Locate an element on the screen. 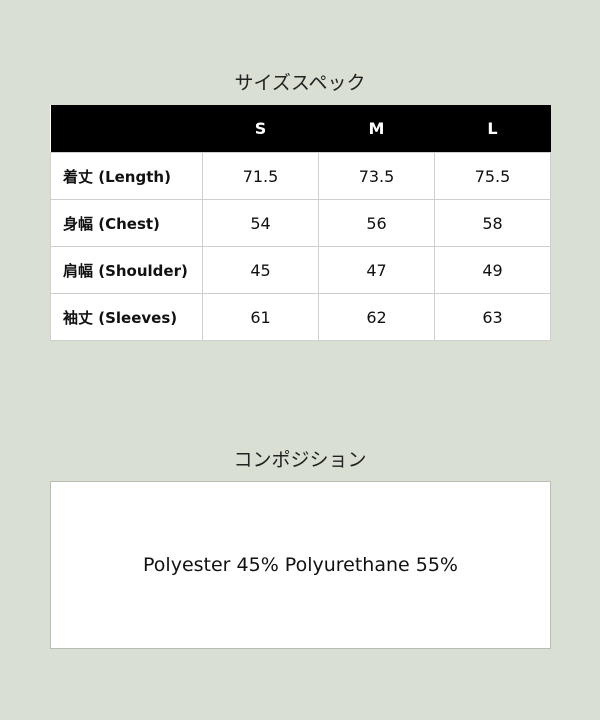 The width and height of the screenshot is (600, 720). table-header: S M L is located at coordinates (300, 129).